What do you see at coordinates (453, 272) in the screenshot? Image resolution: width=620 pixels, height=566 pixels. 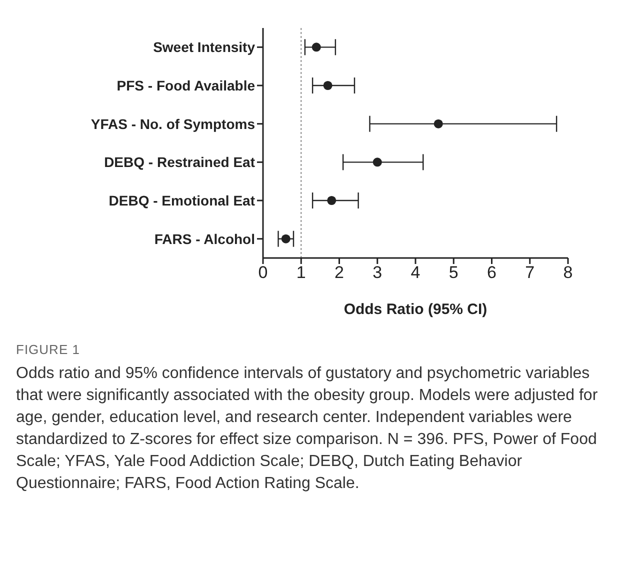 I see `x-tick-label: 5` at bounding box center [453, 272].